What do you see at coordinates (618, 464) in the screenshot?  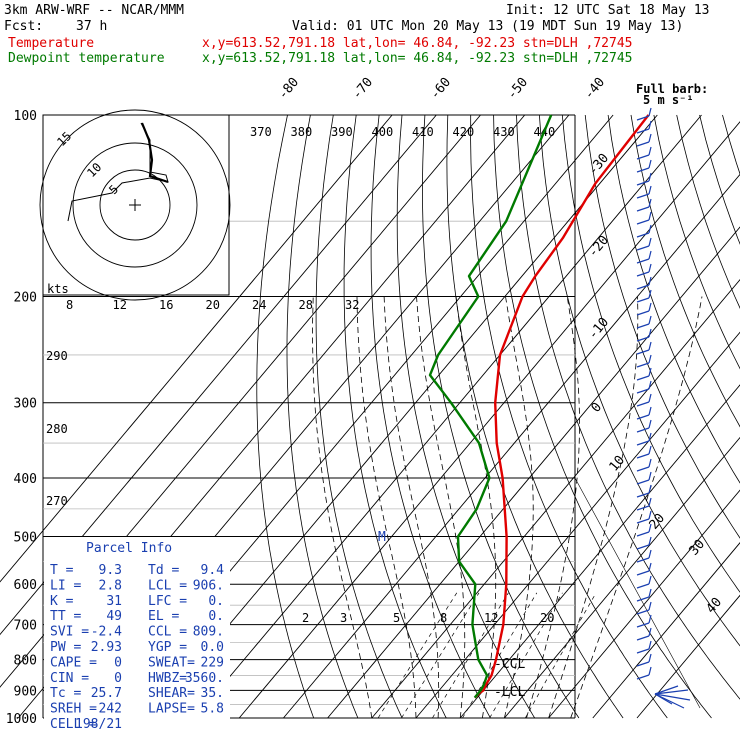 I see `isotherm-label: 10` at bounding box center [618, 464].